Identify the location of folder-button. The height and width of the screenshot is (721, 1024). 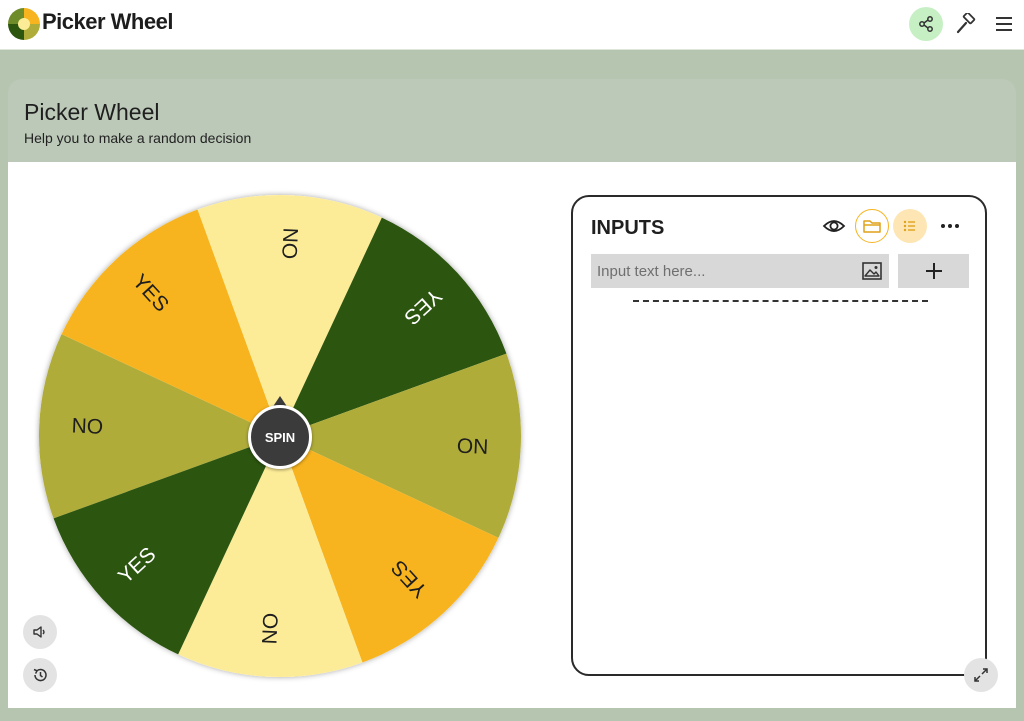
(872, 226).